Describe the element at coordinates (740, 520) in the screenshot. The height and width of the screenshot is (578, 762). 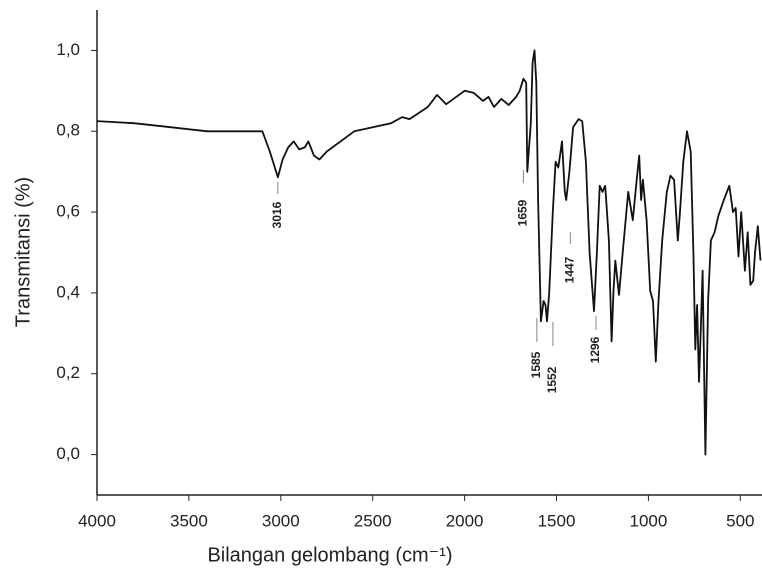
I see `x-tick-label: 500` at that location.